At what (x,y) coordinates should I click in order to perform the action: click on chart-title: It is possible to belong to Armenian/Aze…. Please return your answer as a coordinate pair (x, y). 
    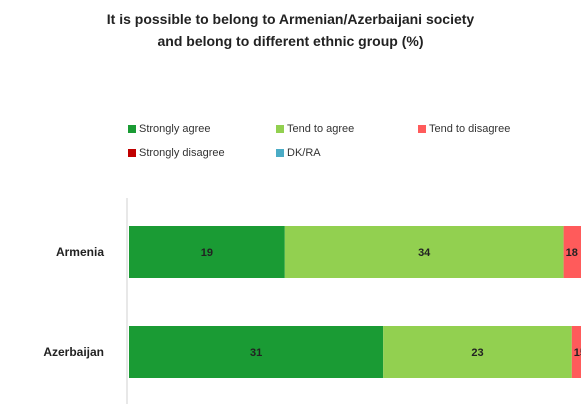
    Looking at the image, I should click on (290, 30).